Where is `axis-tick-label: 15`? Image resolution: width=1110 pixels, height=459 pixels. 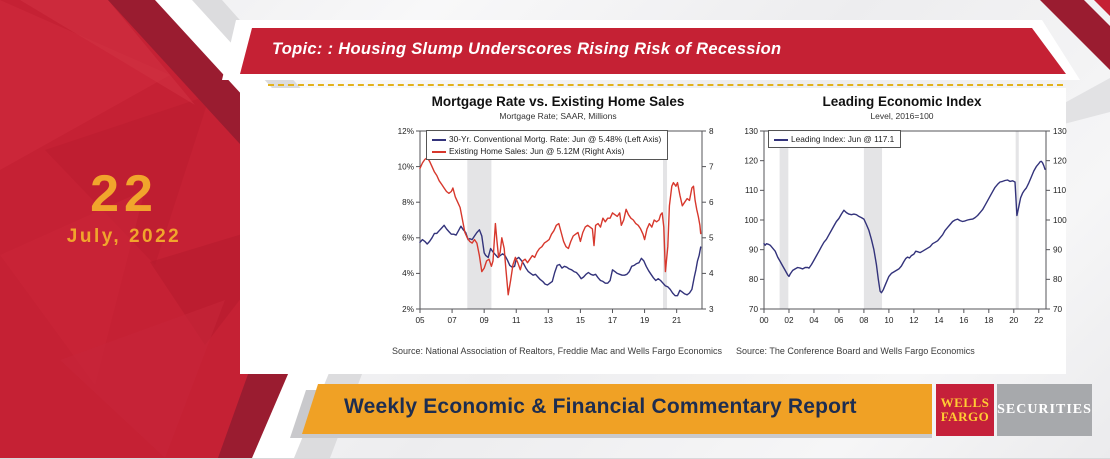 axis-tick-label: 15 is located at coordinates (581, 320).